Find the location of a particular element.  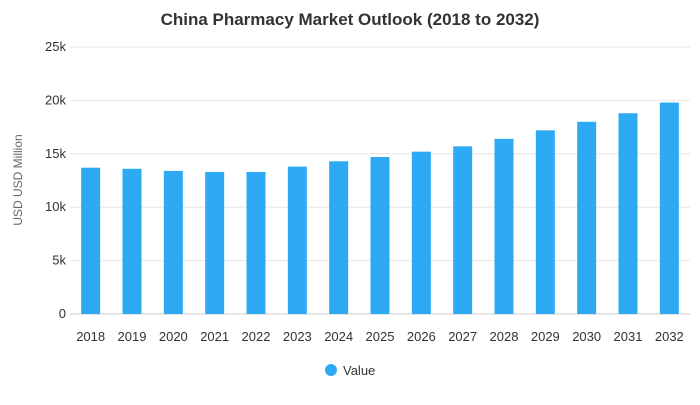

x-tick-label: 2025 is located at coordinates (380, 336).